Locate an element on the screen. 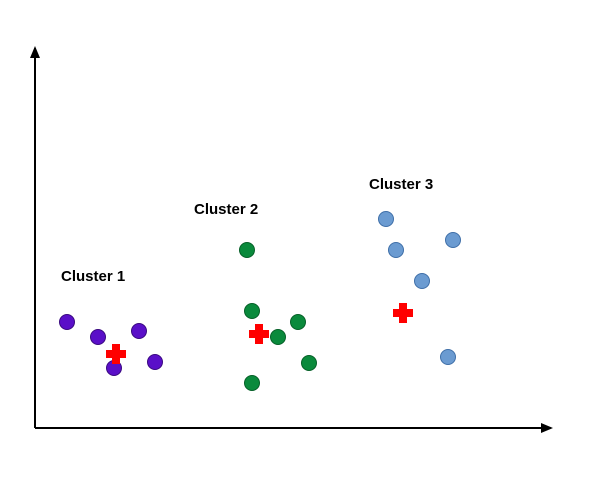 This screenshot has height=483, width=605. cluster-2-centroid-icon is located at coordinates (259, 334).